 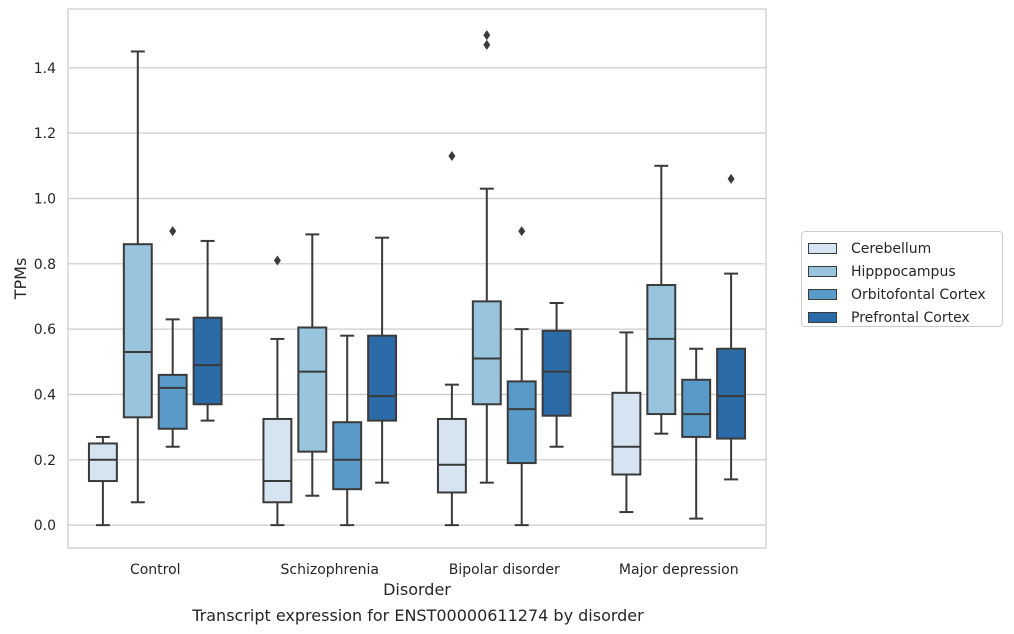 I want to click on legend-swatch-prefrontal, so click(x=822, y=317).